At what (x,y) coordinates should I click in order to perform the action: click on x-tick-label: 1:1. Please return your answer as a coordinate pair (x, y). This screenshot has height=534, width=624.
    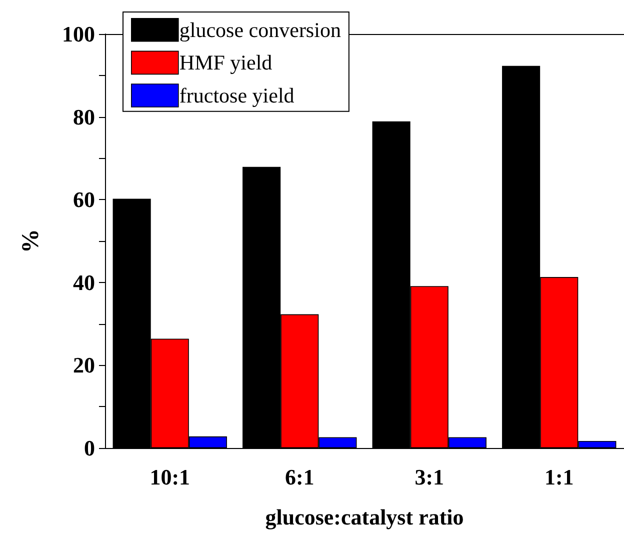
    Looking at the image, I should click on (559, 477).